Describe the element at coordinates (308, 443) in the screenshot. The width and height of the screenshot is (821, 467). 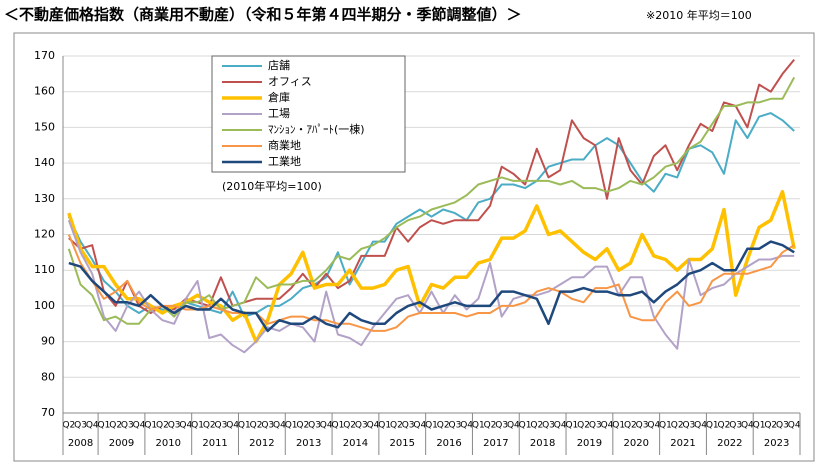
I see `x-group-label: 2013` at that location.